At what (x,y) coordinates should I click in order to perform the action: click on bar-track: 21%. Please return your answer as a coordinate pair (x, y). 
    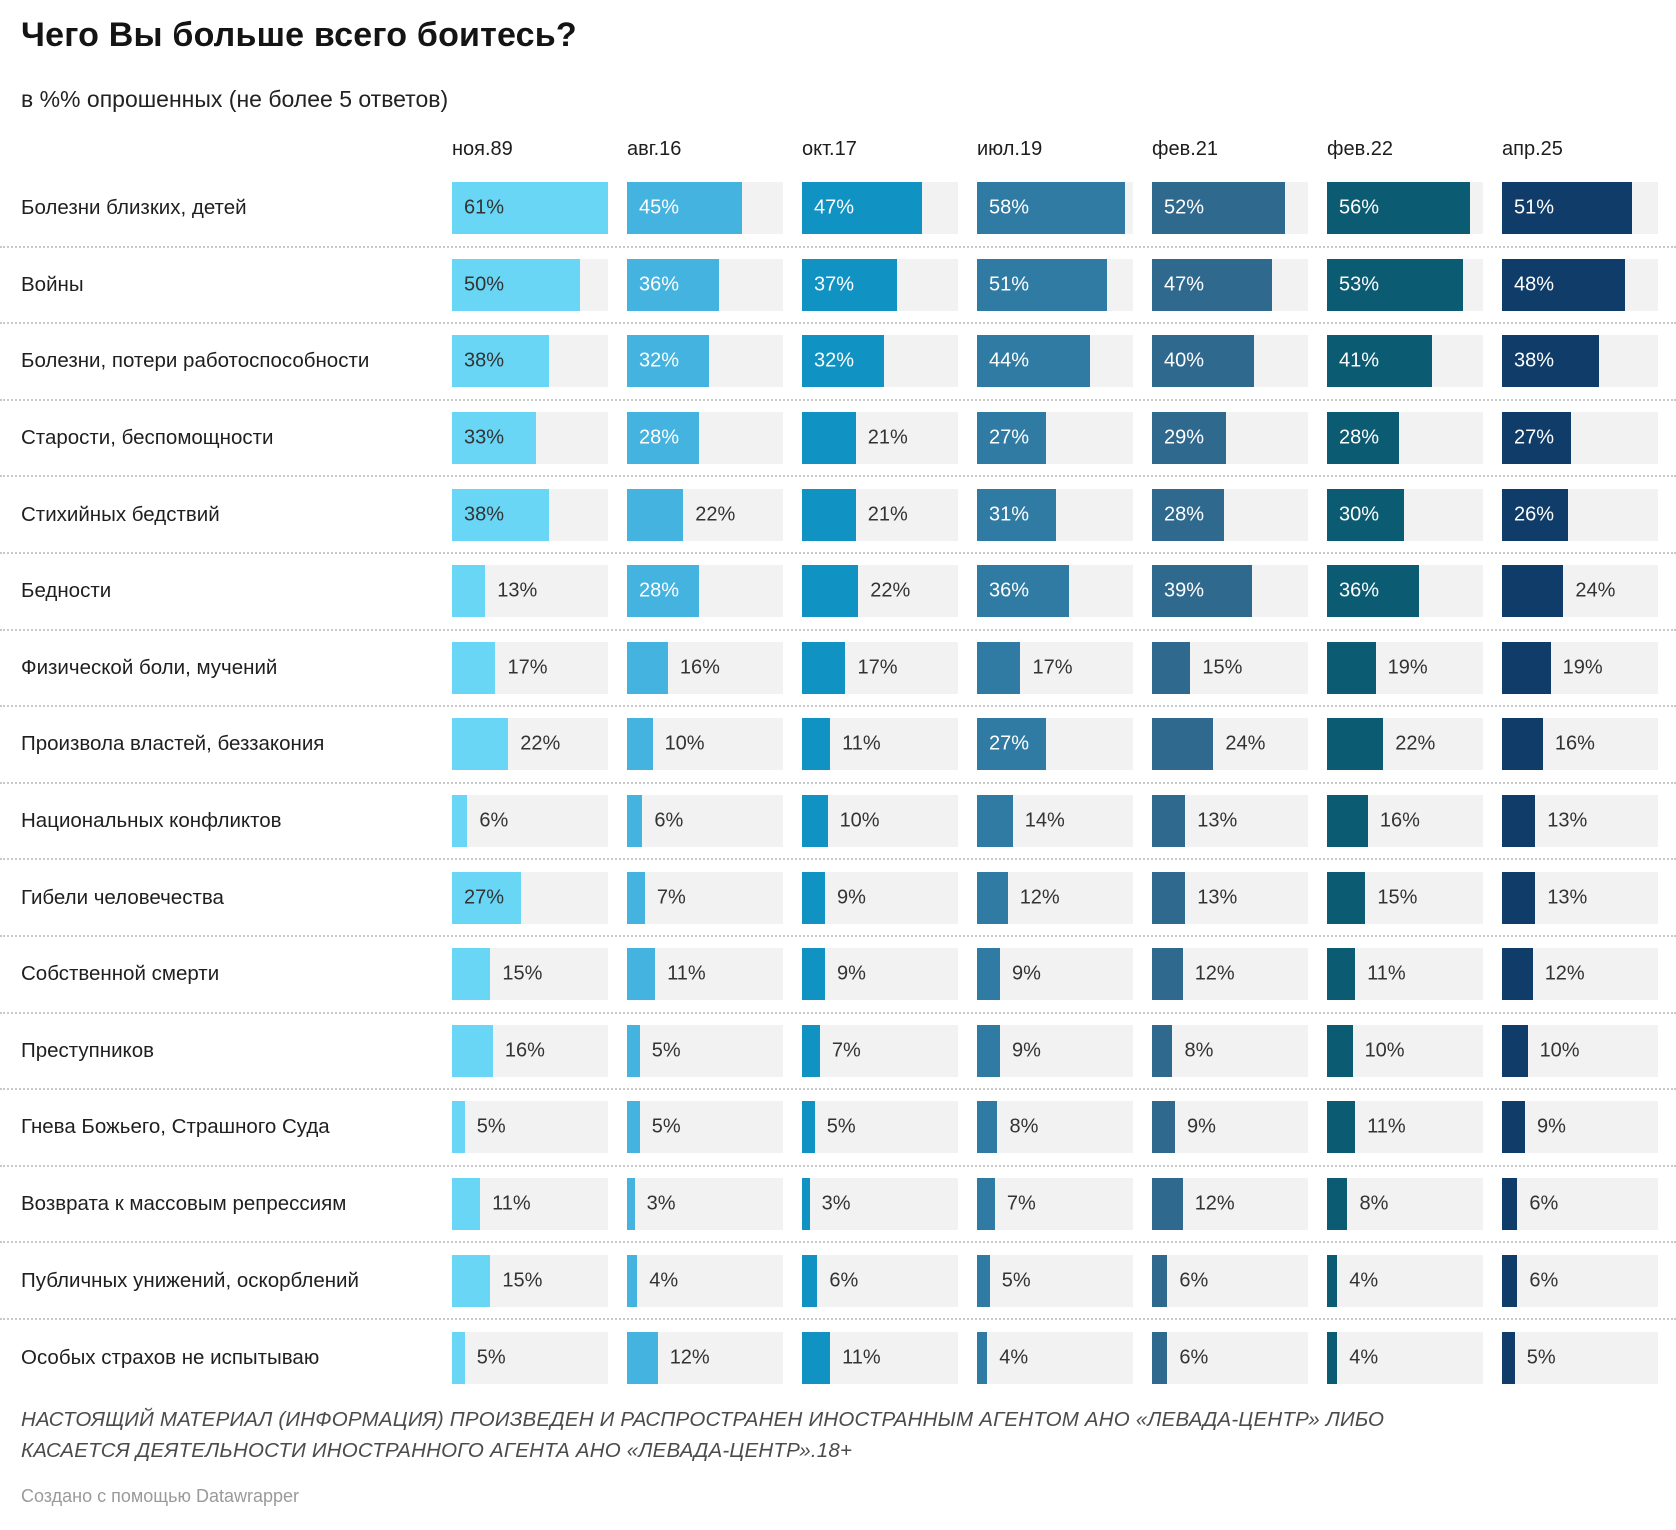
    Looking at the image, I should click on (880, 514).